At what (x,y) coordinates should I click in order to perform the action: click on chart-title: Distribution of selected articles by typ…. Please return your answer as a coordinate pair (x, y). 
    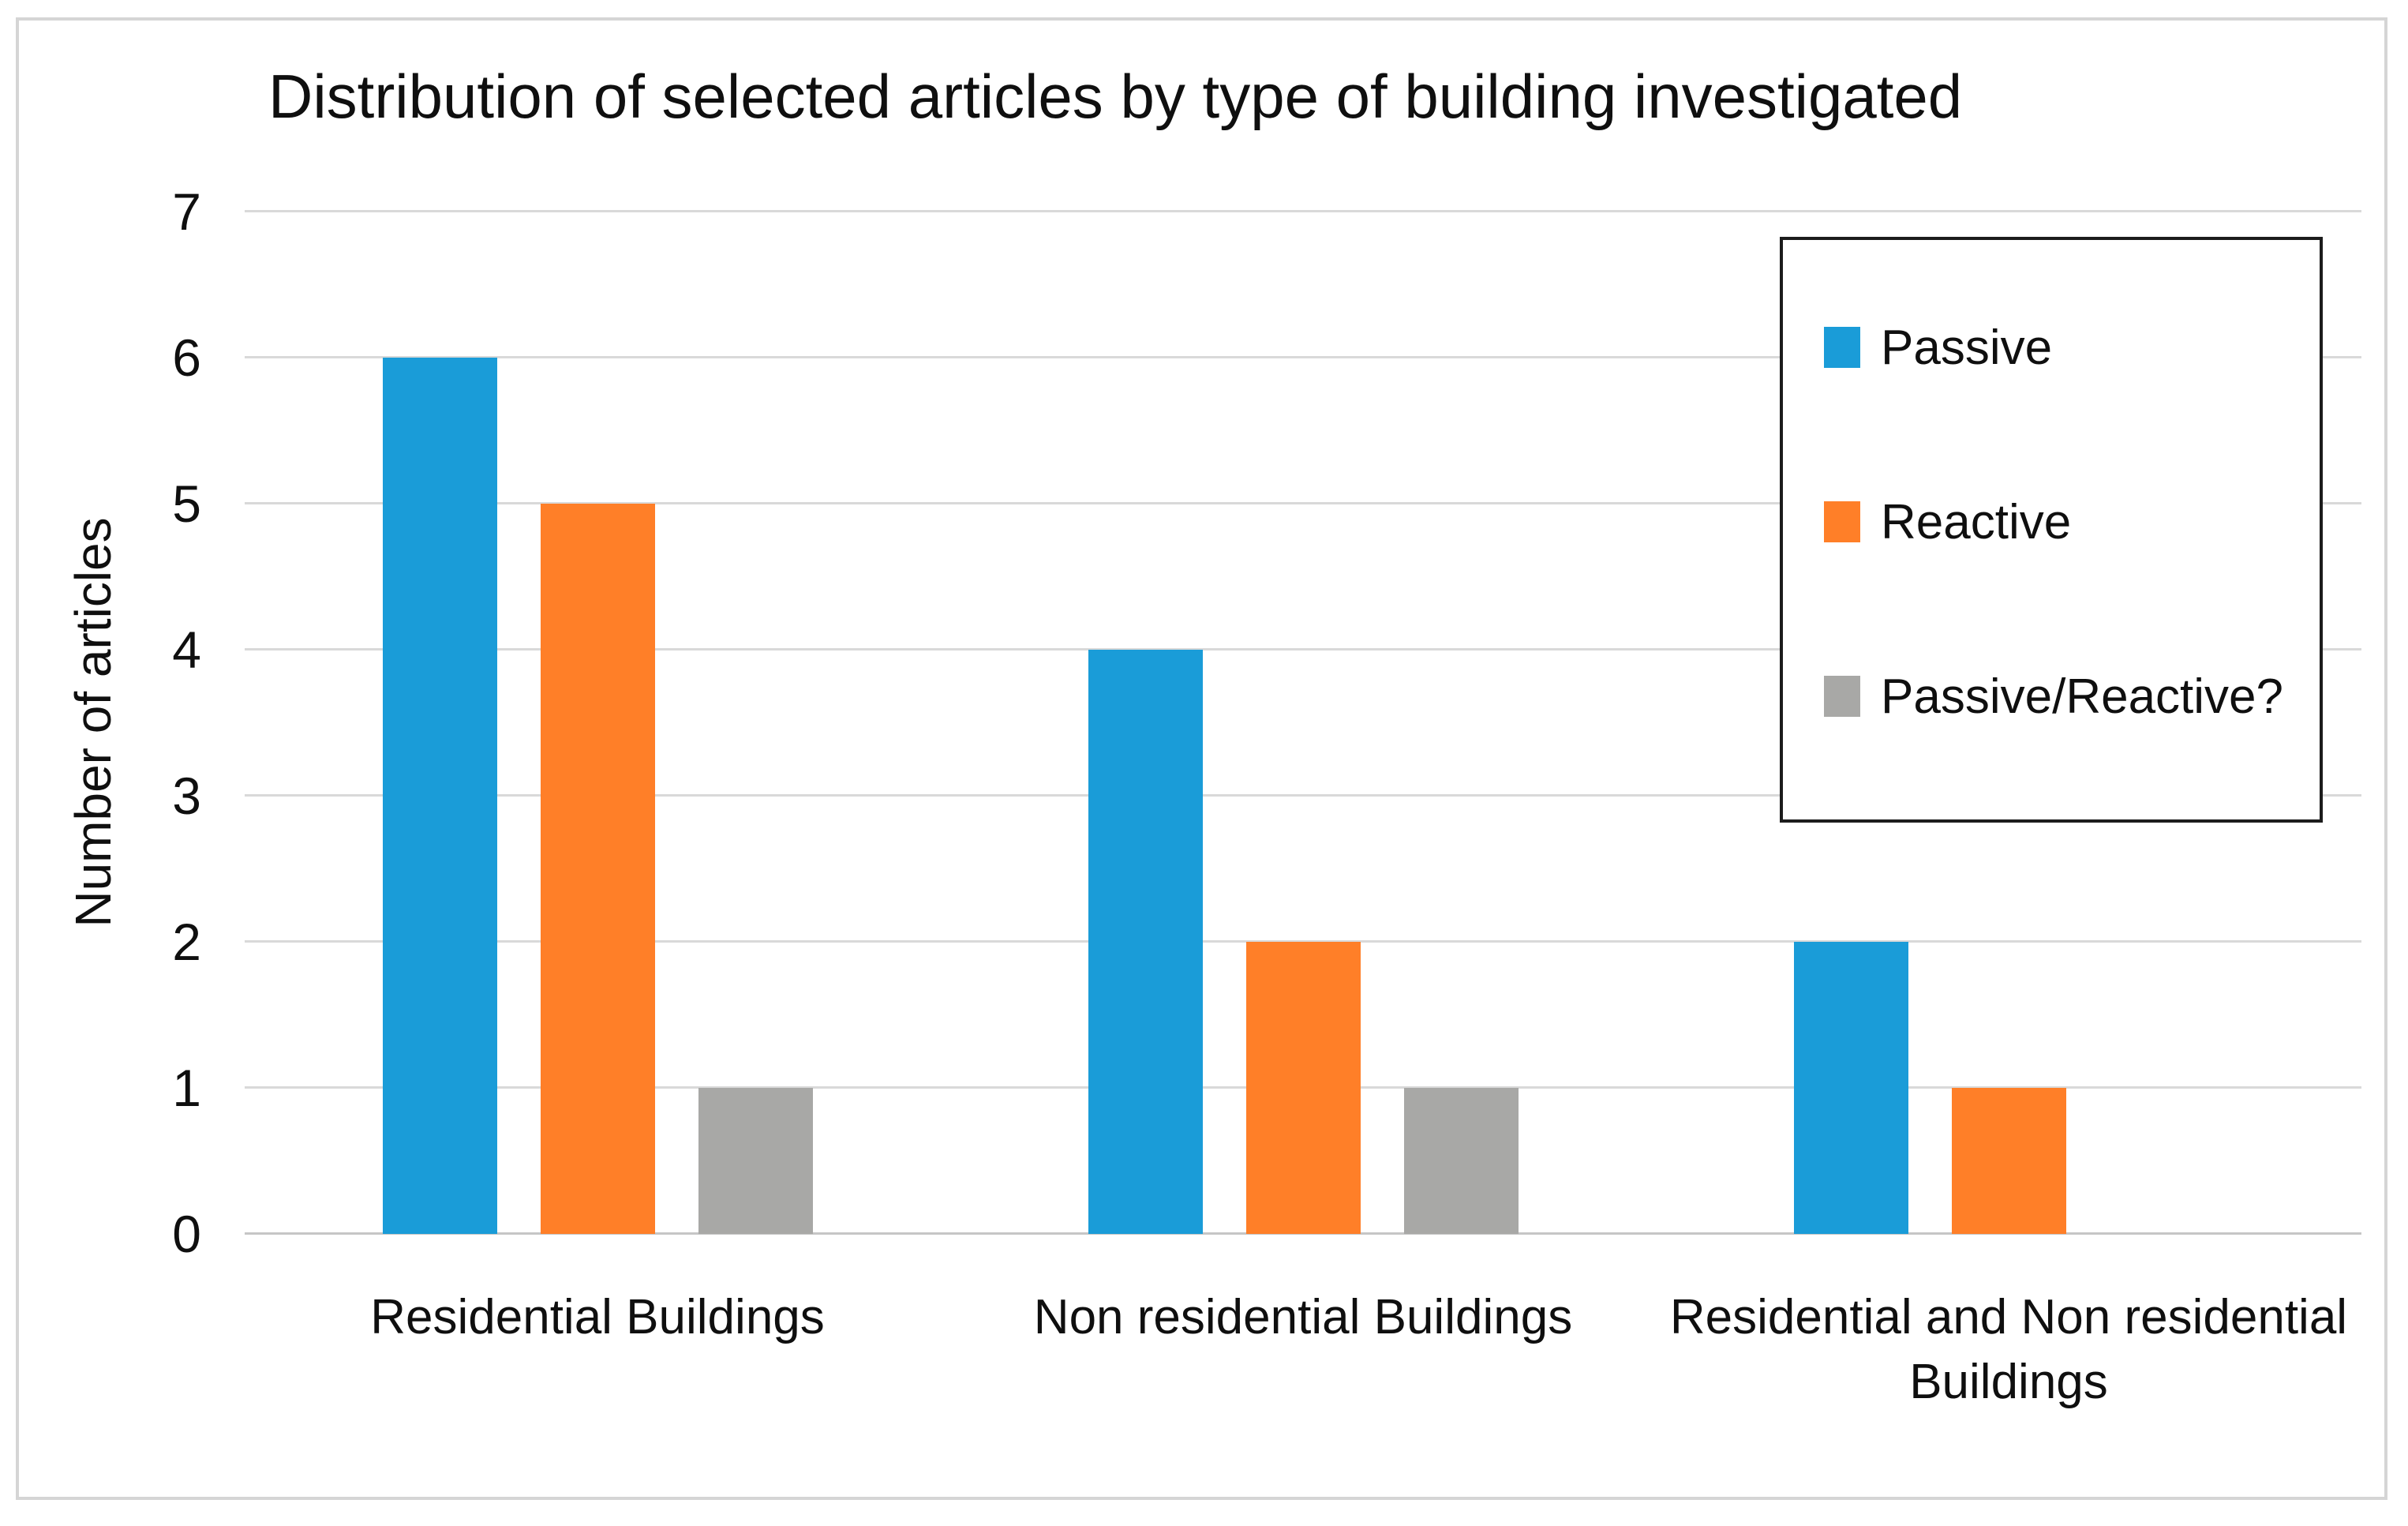
    Looking at the image, I should click on (1115, 96).